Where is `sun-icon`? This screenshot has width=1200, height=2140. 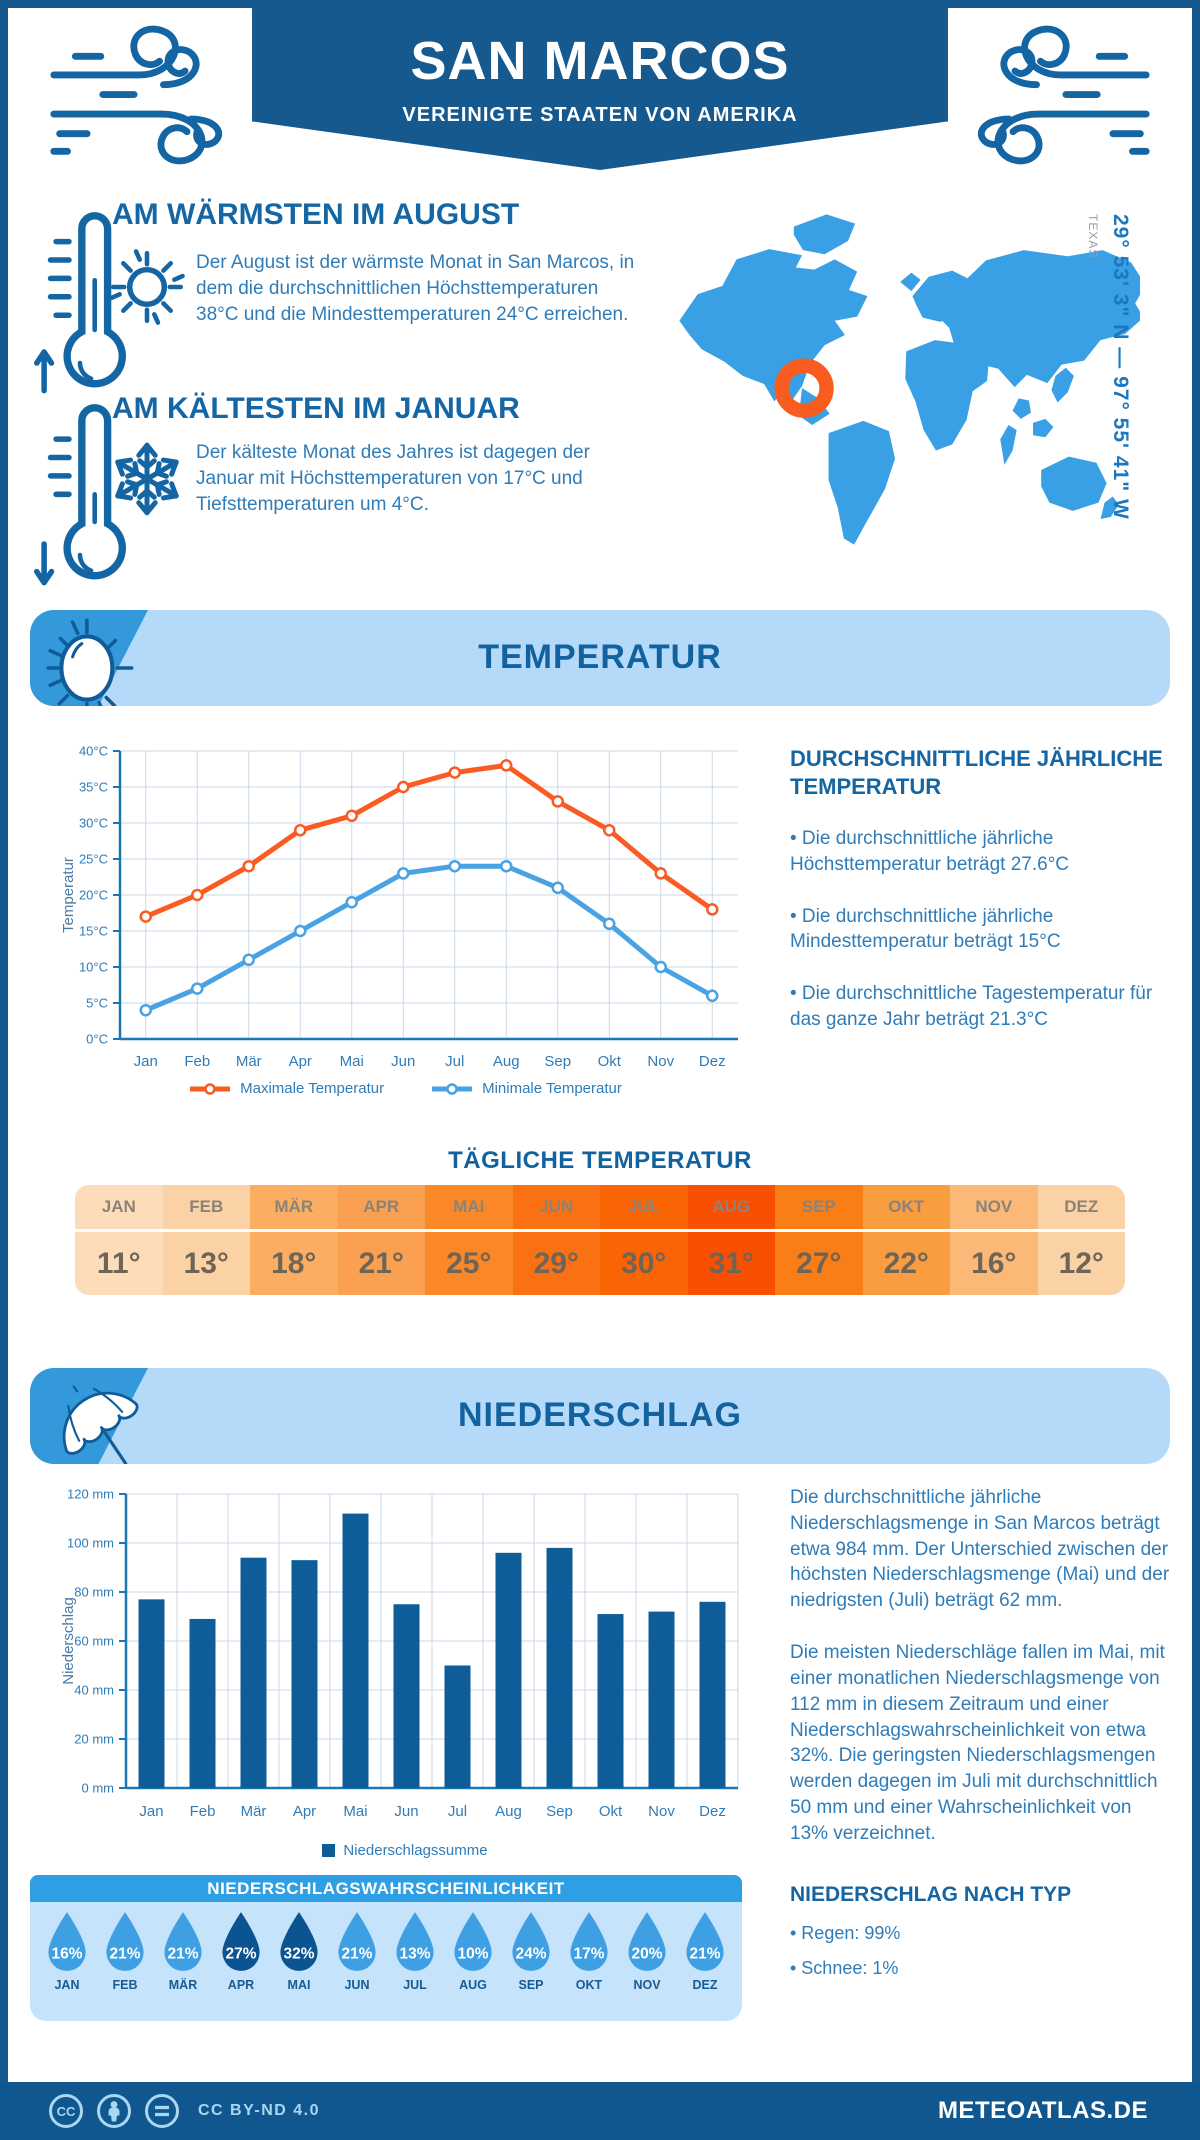 sun-icon is located at coordinates (147, 287).